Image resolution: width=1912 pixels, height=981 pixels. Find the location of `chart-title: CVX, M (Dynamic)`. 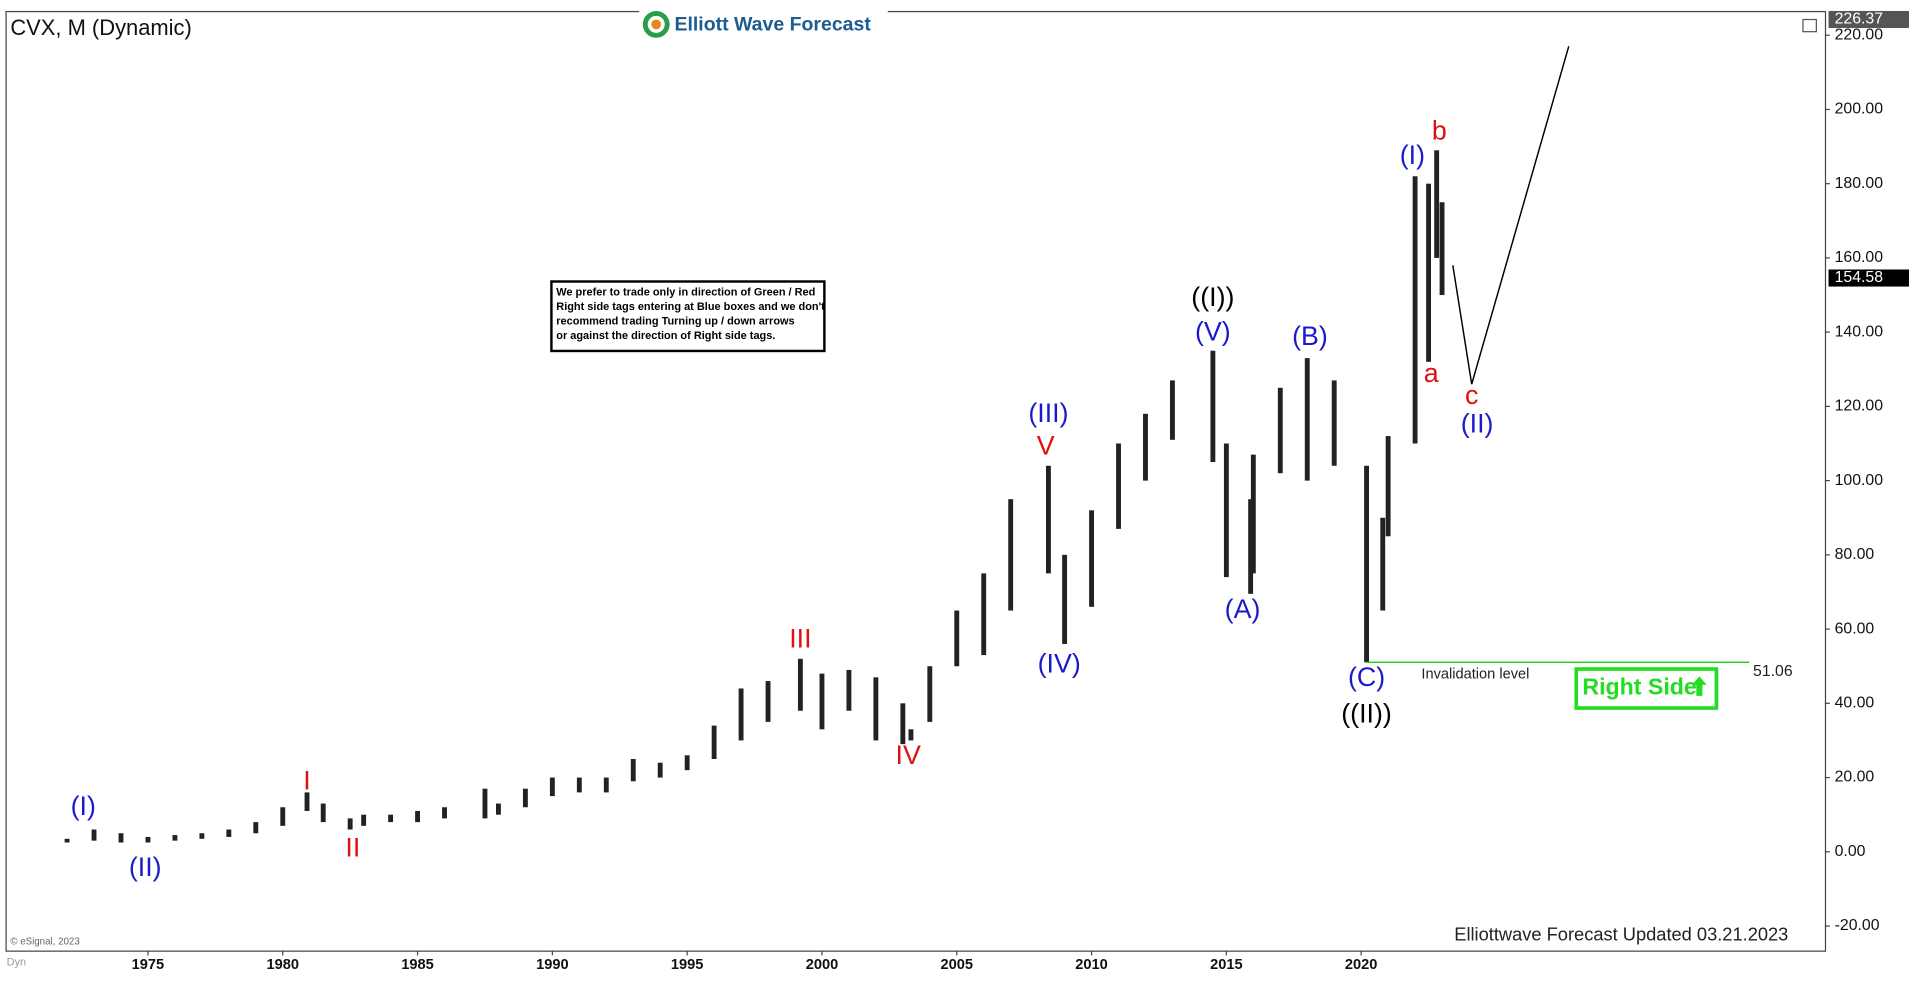

chart-title: CVX, M (Dynamic) is located at coordinates (100, 27).